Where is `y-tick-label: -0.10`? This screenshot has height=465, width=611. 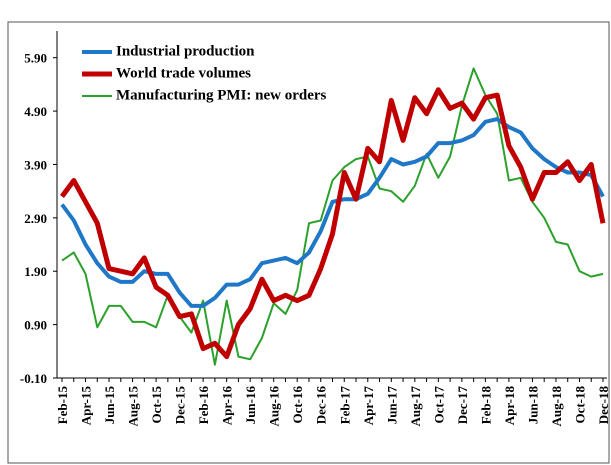
y-tick-label: -0.10 is located at coordinates (33, 378).